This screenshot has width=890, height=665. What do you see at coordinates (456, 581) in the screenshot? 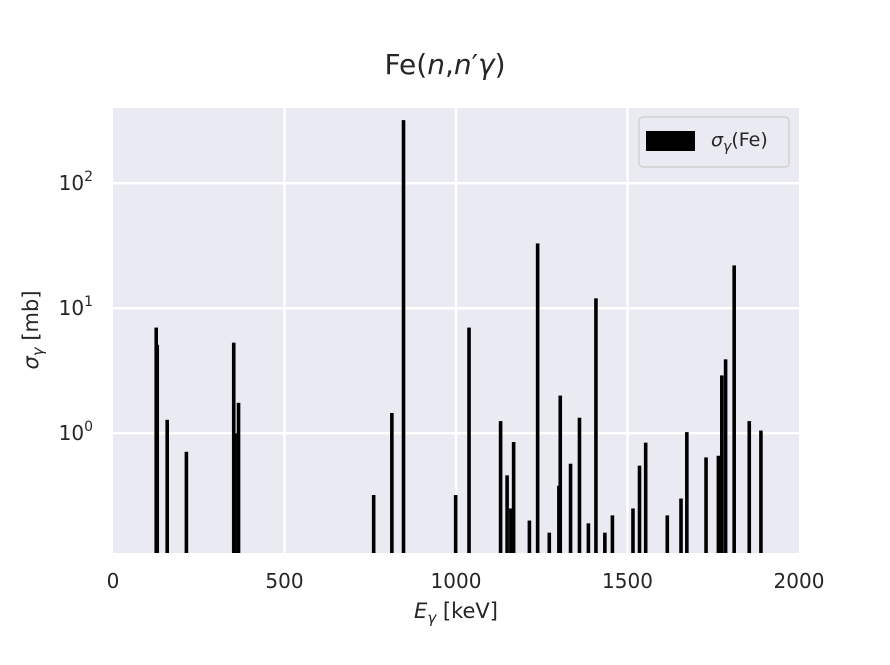
I see `x-tick-label: 1000` at bounding box center [456, 581].